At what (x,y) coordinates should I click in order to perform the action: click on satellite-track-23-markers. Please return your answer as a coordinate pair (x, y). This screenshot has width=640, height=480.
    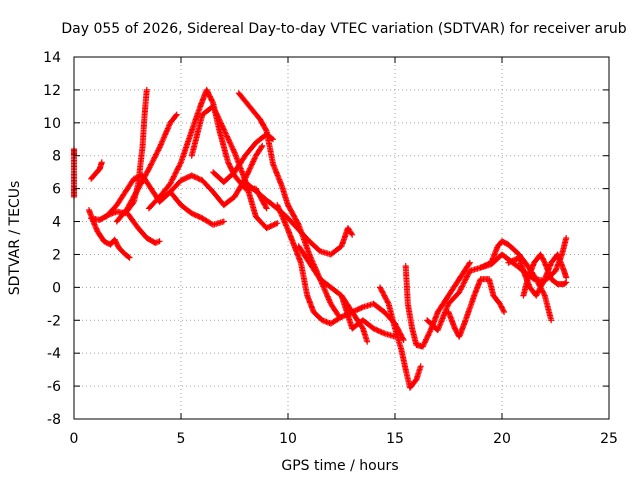
    Looking at the image, I should click on (545, 275).